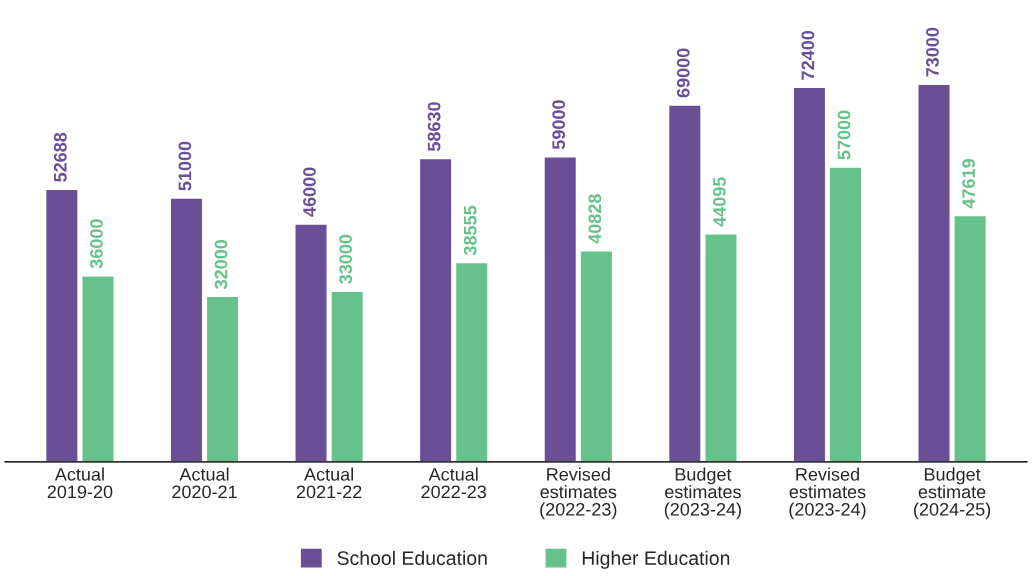 The height and width of the screenshot is (576, 1032). I want to click on data-label: 73000, so click(932, 52).